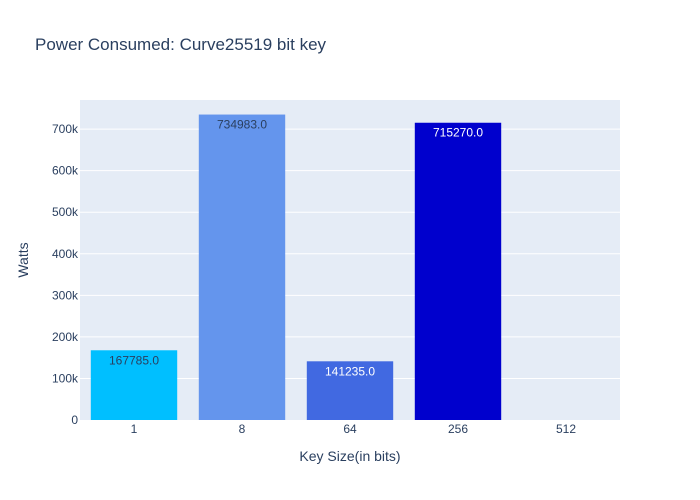 Image resolution: width=700 pixels, height=500 pixels. Describe the element at coordinates (65, 274) in the screenshot. I see `y-axis-ticks: 0 100k 200k 300k 400k 500k 600k 700k` at that location.